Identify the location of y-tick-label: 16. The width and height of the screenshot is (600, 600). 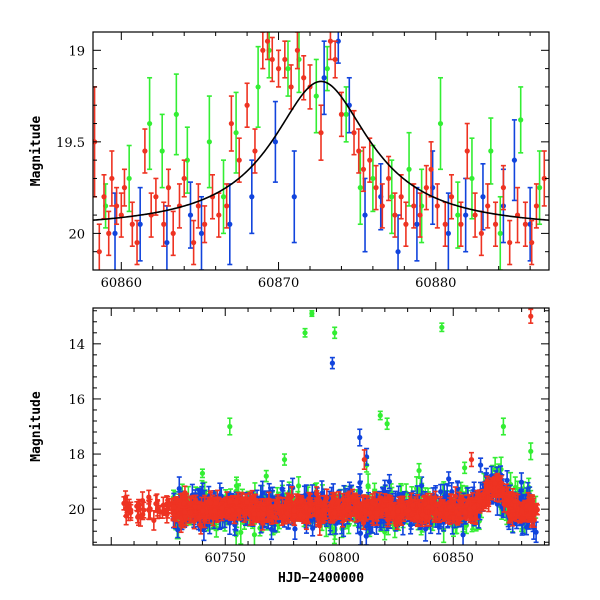
(76, 400).